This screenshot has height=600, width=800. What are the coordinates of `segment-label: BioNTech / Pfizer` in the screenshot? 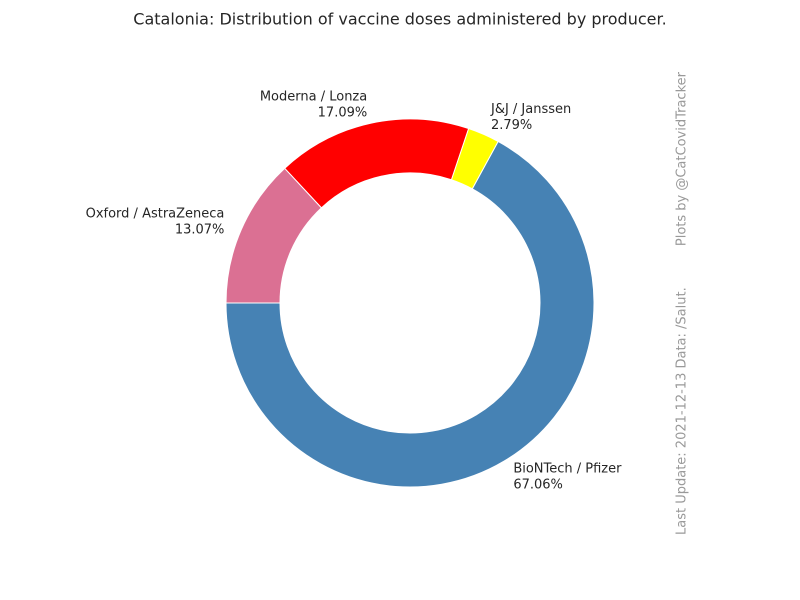 It's located at (567, 469).